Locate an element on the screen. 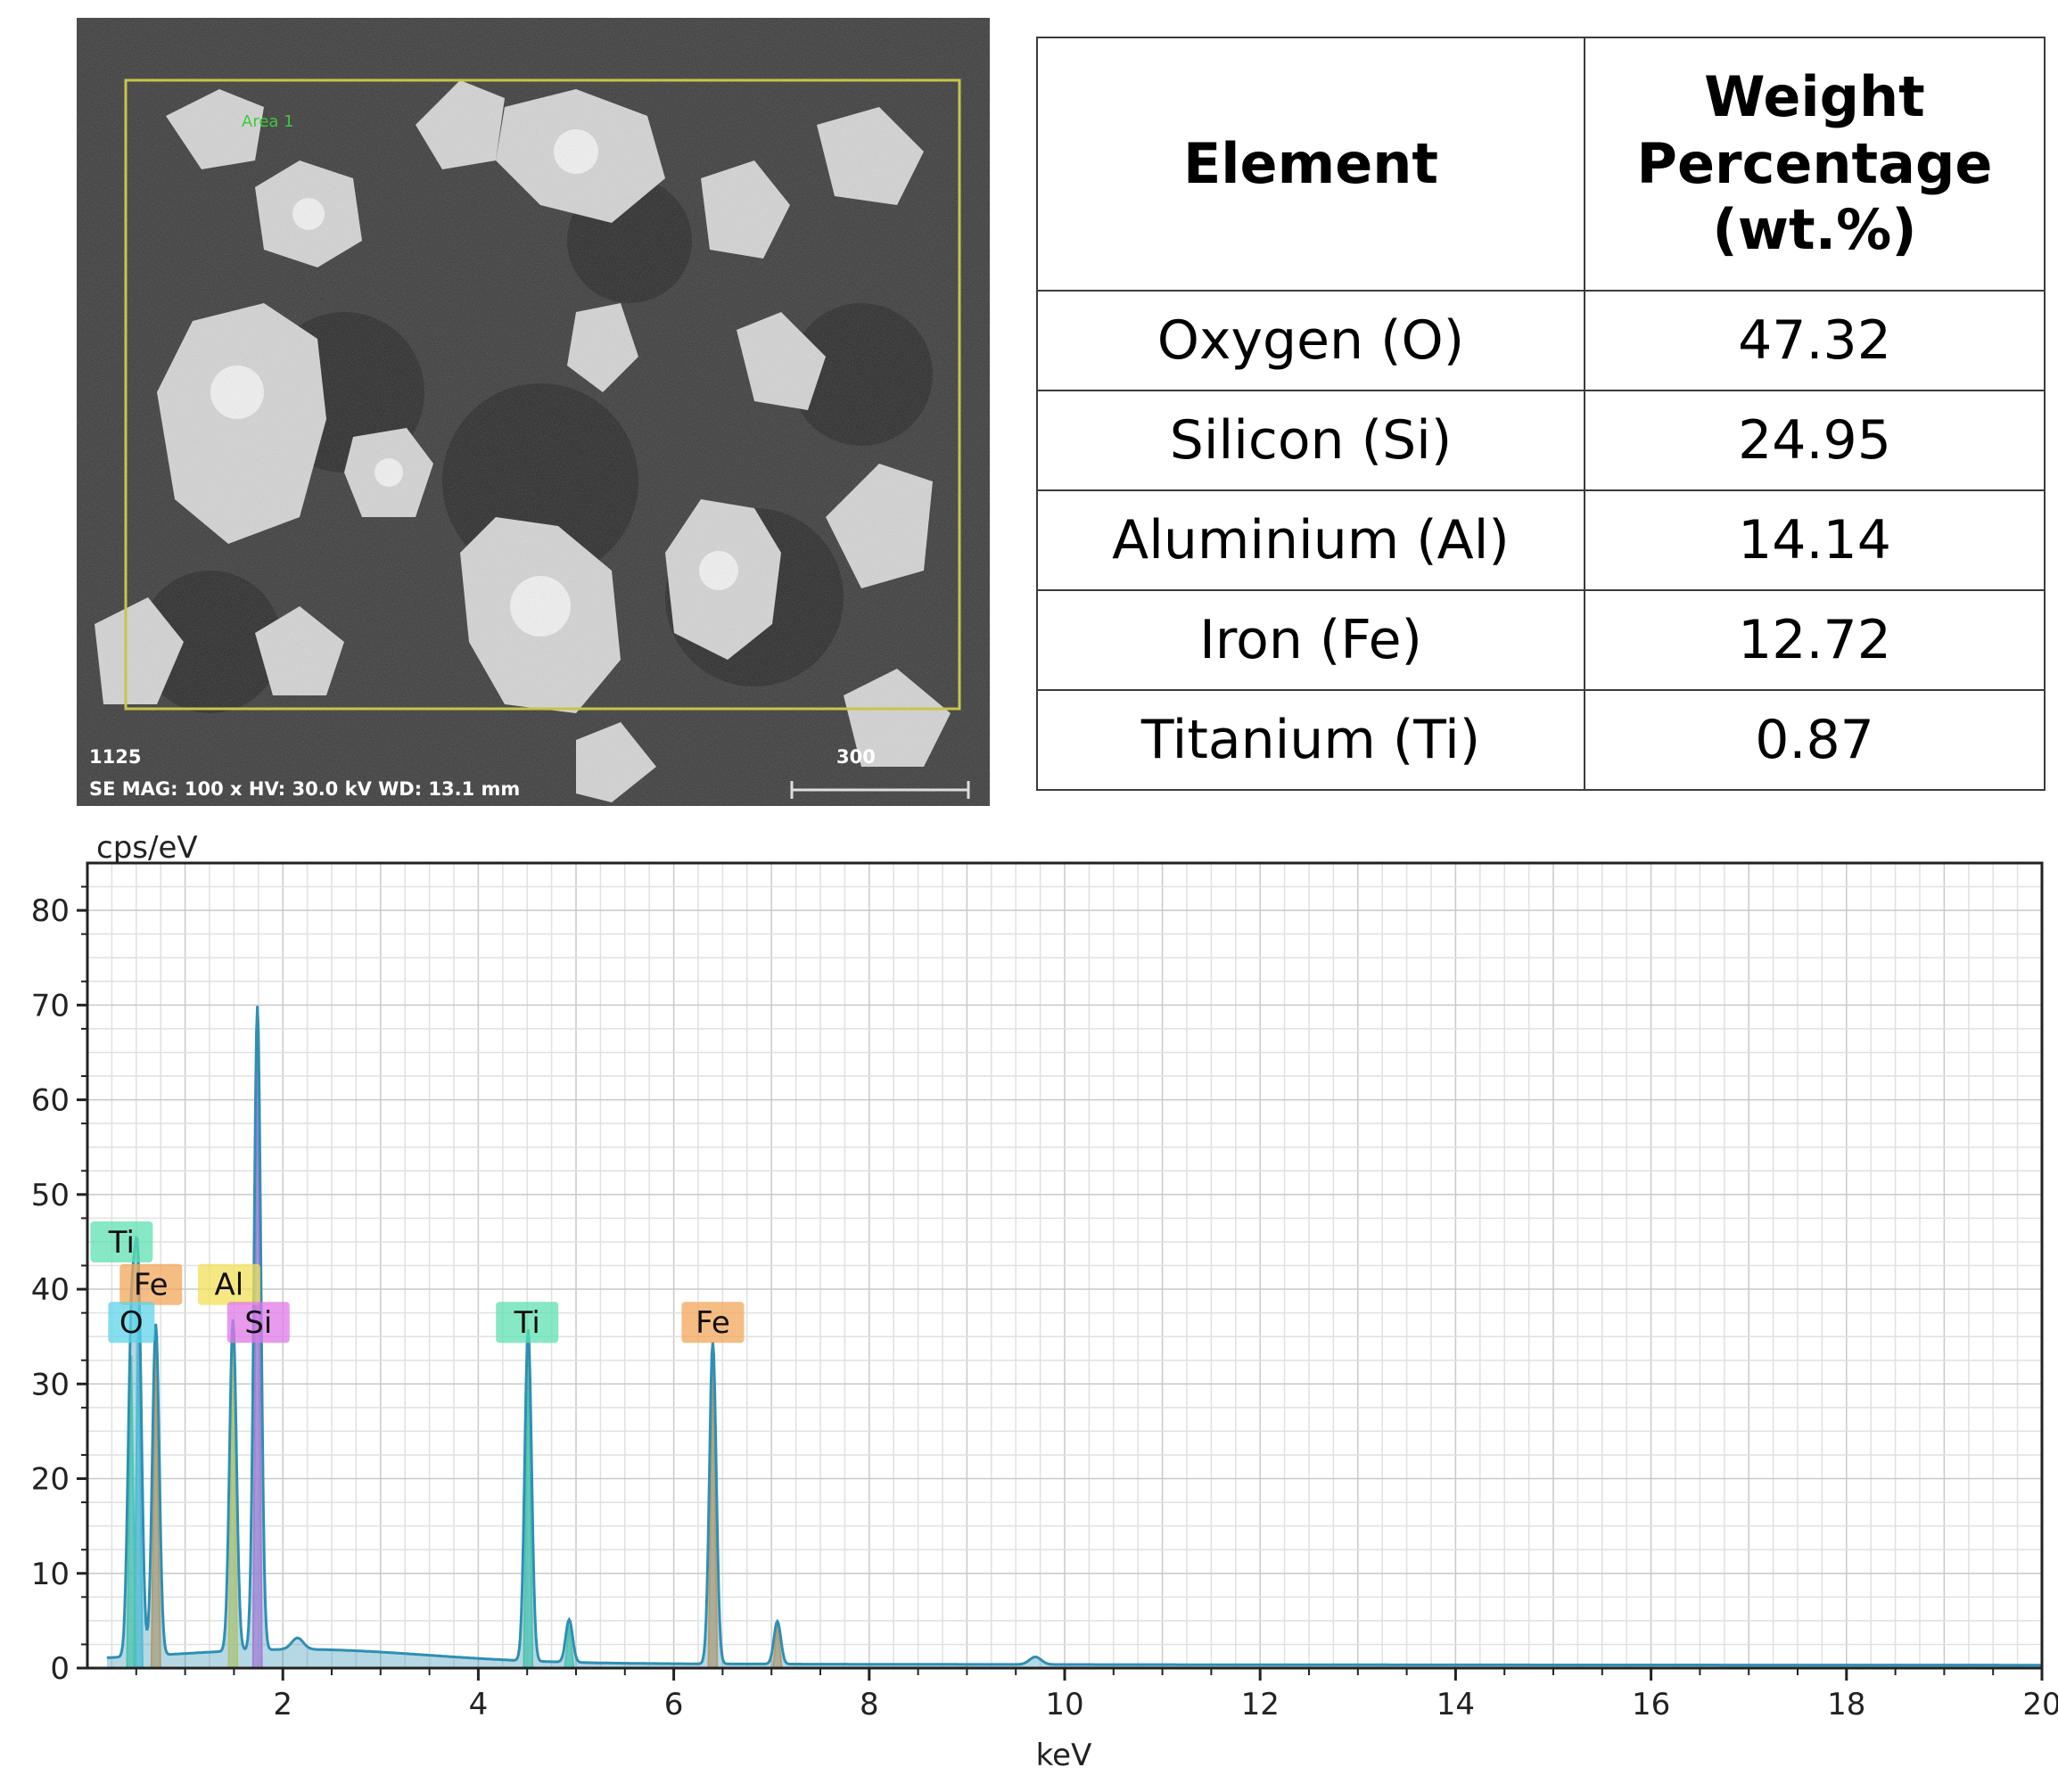  sem-info-line: SE MAG: 100 x HV: 30.0 kV WD: 13.1 mm is located at coordinates (305, 789).